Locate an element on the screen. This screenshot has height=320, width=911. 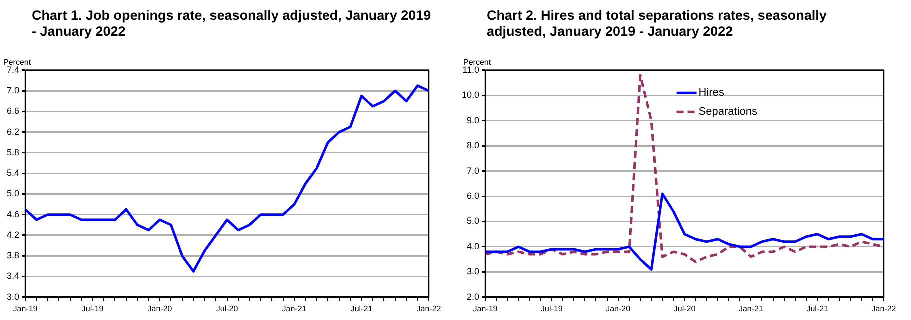
legend-label: Separations is located at coordinates (728, 112).